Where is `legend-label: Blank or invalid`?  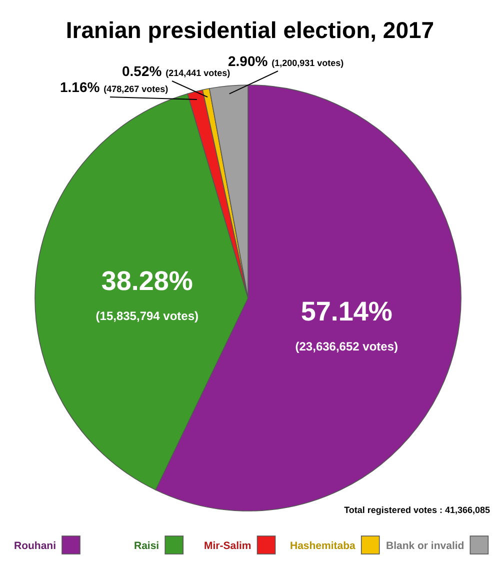 legend-label: Blank or invalid is located at coordinates (425, 546).